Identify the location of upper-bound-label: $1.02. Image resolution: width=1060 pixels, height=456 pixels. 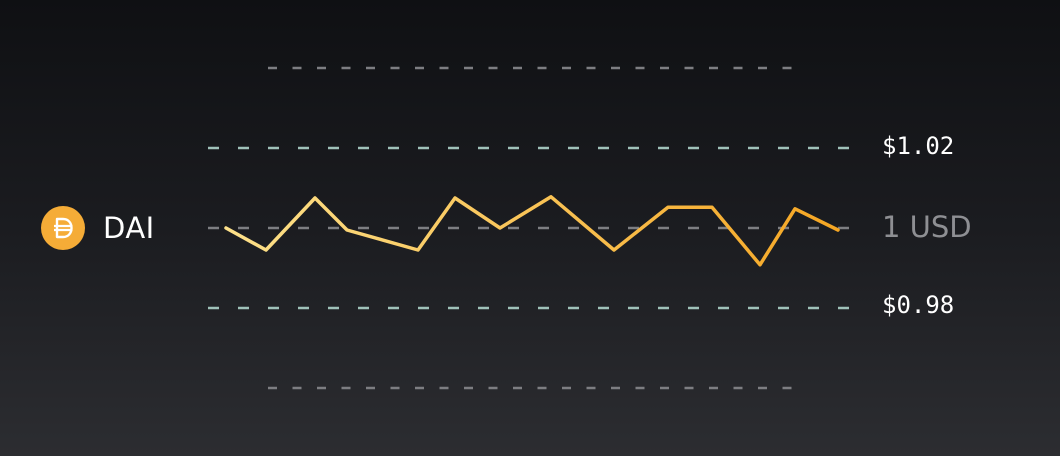
(918, 146).